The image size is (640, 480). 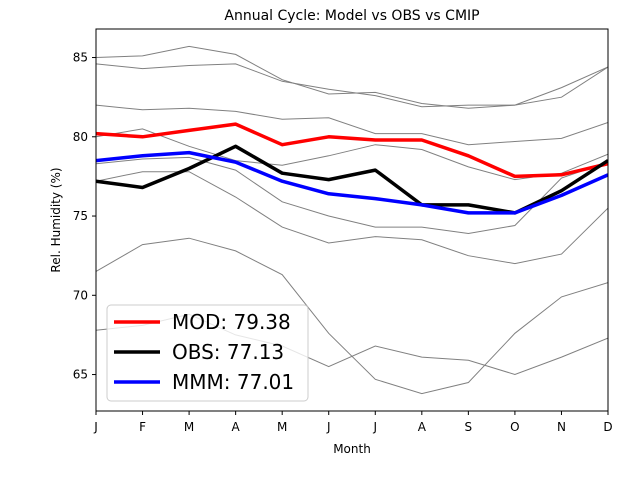 I want to click on x-axis-label: Month, so click(x=352, y=449).